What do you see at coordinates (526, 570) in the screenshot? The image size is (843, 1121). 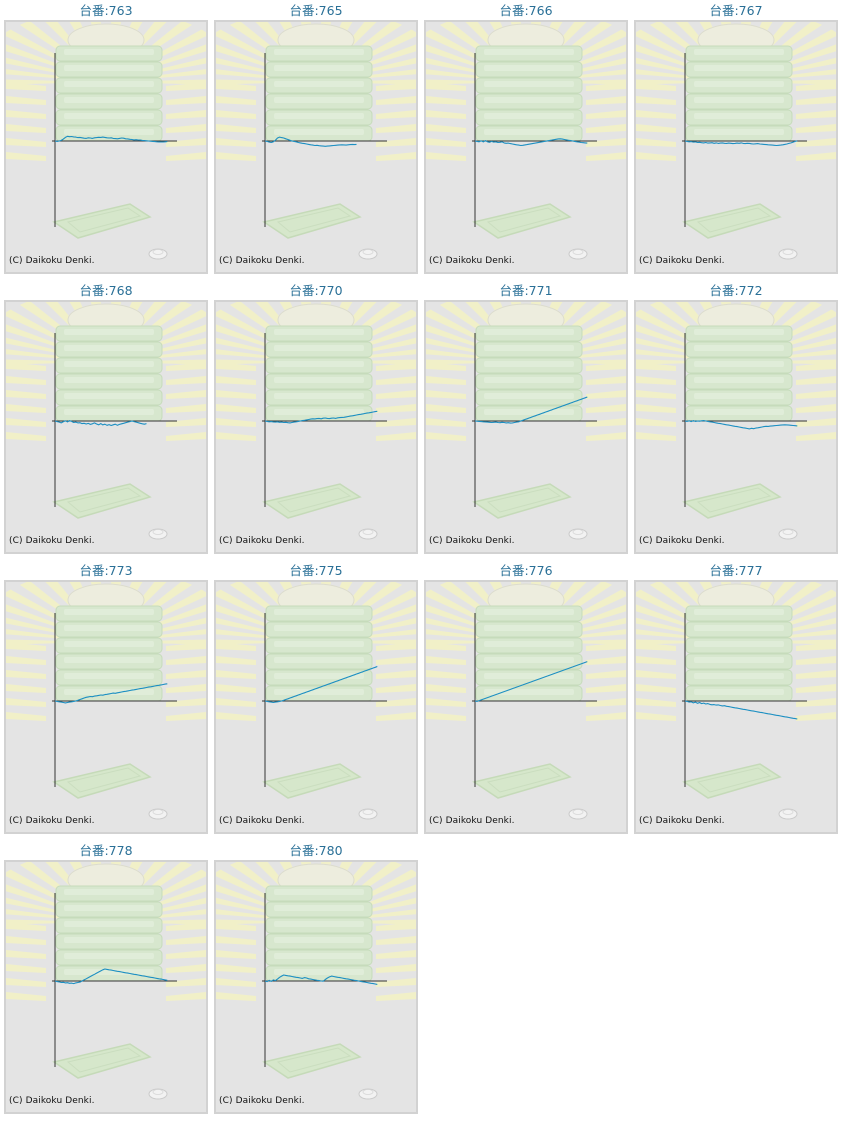 I see `chart-title: 台番:776` at bounding box center [526, 570].